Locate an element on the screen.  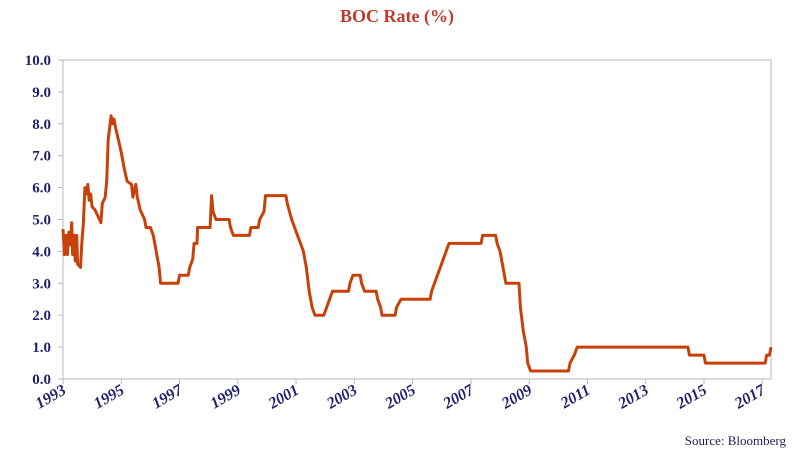
y-tick-label: 0.0 is located at coordinates (41, 380).